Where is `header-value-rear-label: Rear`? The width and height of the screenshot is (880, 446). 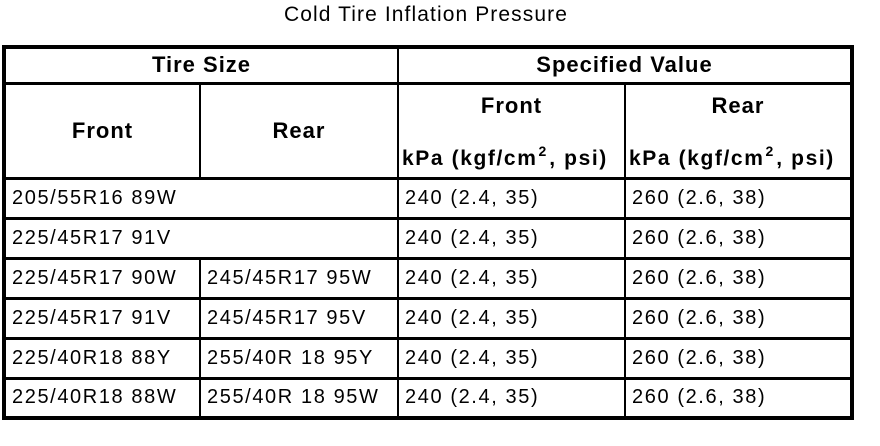
header-value-rear-label: Rear is located at coordinates (738, 105).